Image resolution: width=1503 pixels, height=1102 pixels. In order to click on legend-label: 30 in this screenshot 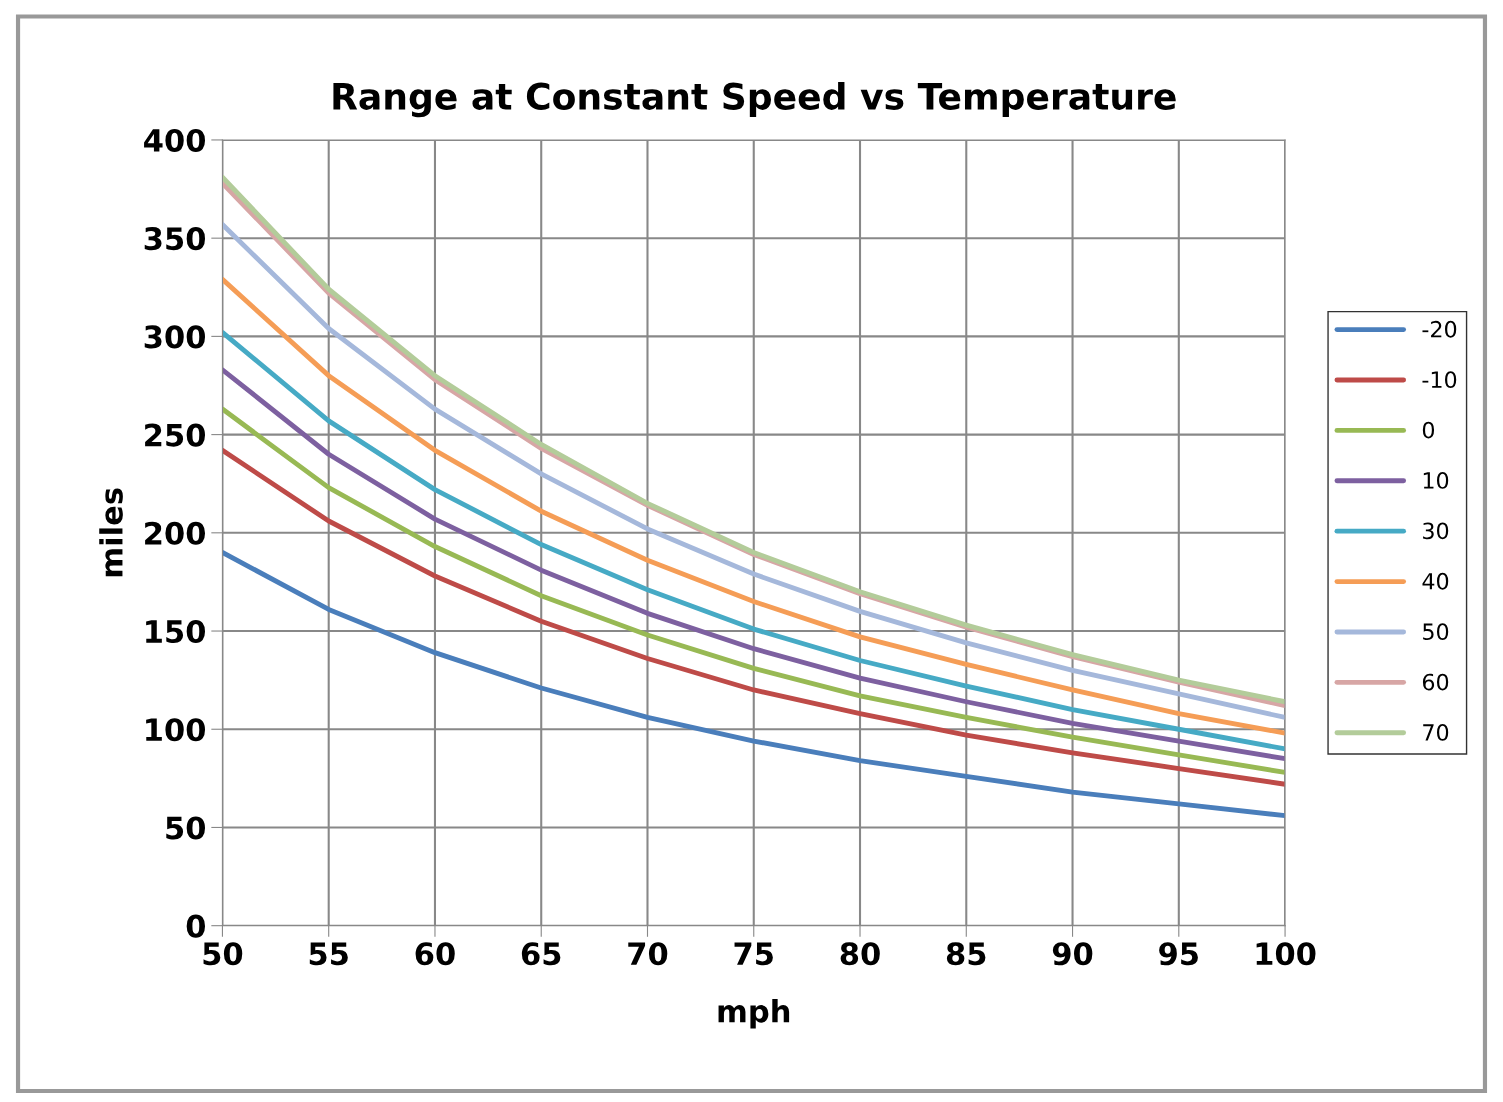, I will do `click(1436, 531)`.